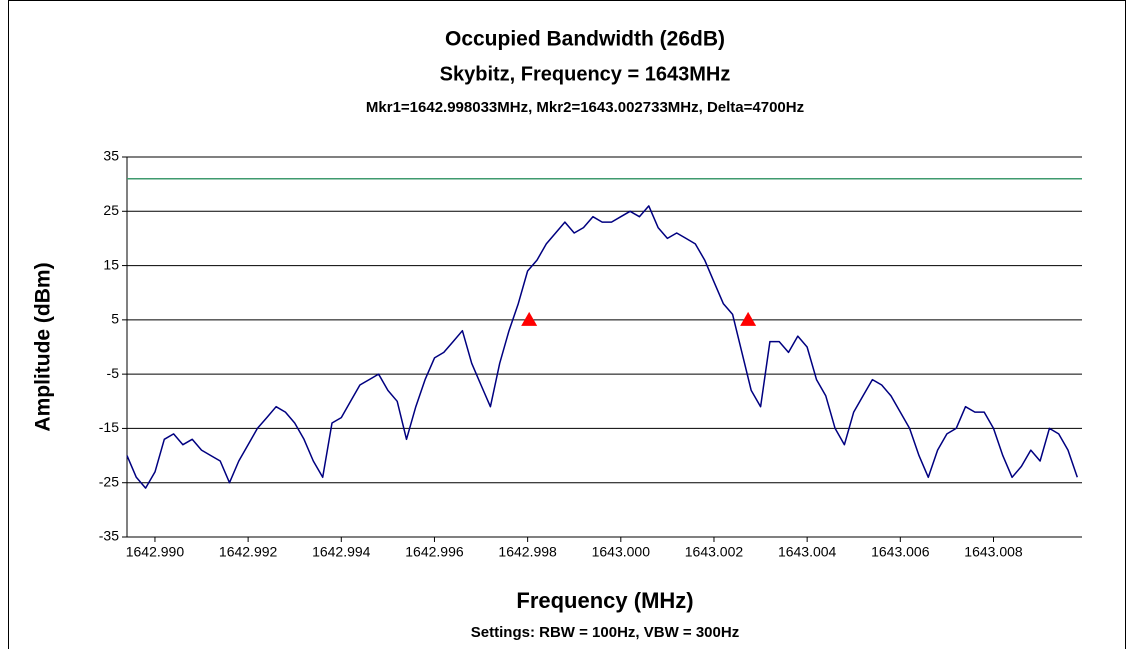 The height and width of the screenshot is (649, 1134). I want to click on y-tick-label: -5, so click(113, 373).